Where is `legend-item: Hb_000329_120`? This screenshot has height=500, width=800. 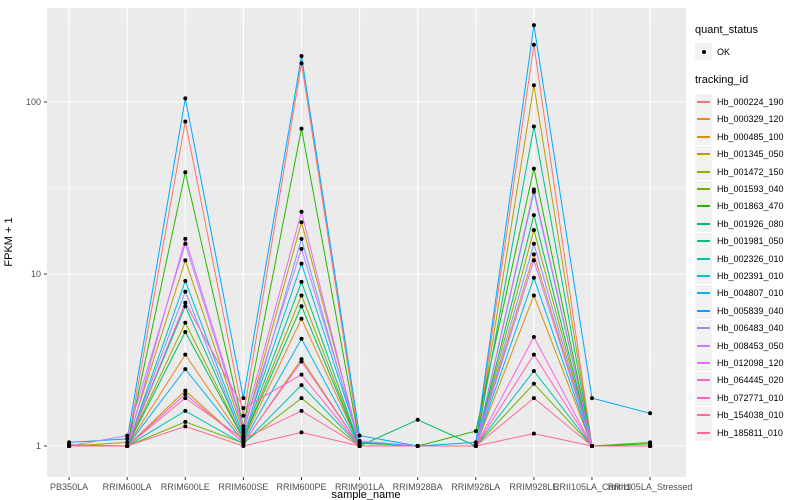 legend-item: Hb_000329_120 is located at coordinates (747, 119).